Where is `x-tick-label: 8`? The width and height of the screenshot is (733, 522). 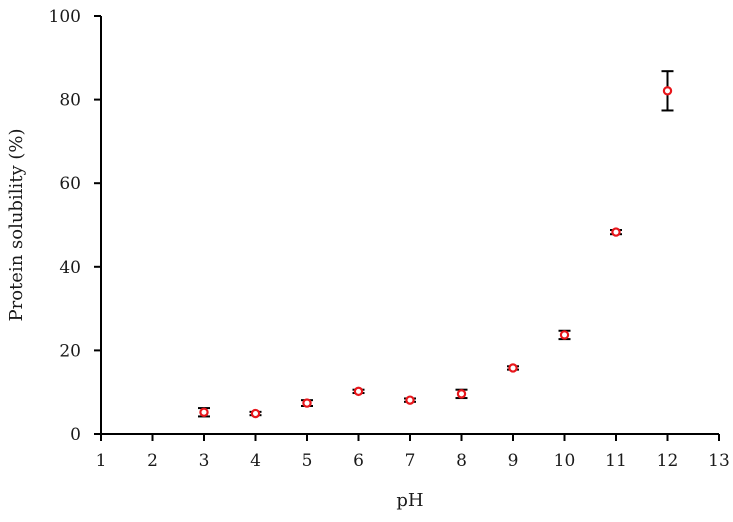
x-tick-label: 8 is located at coordinates (461, 461).